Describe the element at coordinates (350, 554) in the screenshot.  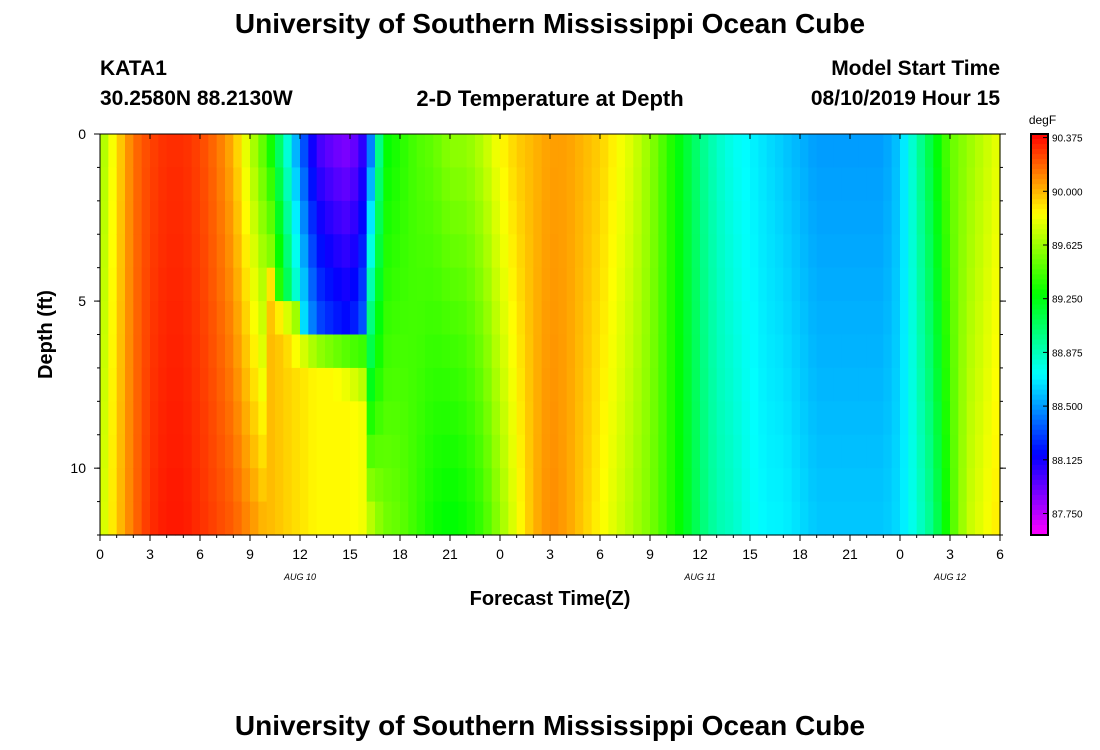
I see `x-tick-label: 15` at that location.